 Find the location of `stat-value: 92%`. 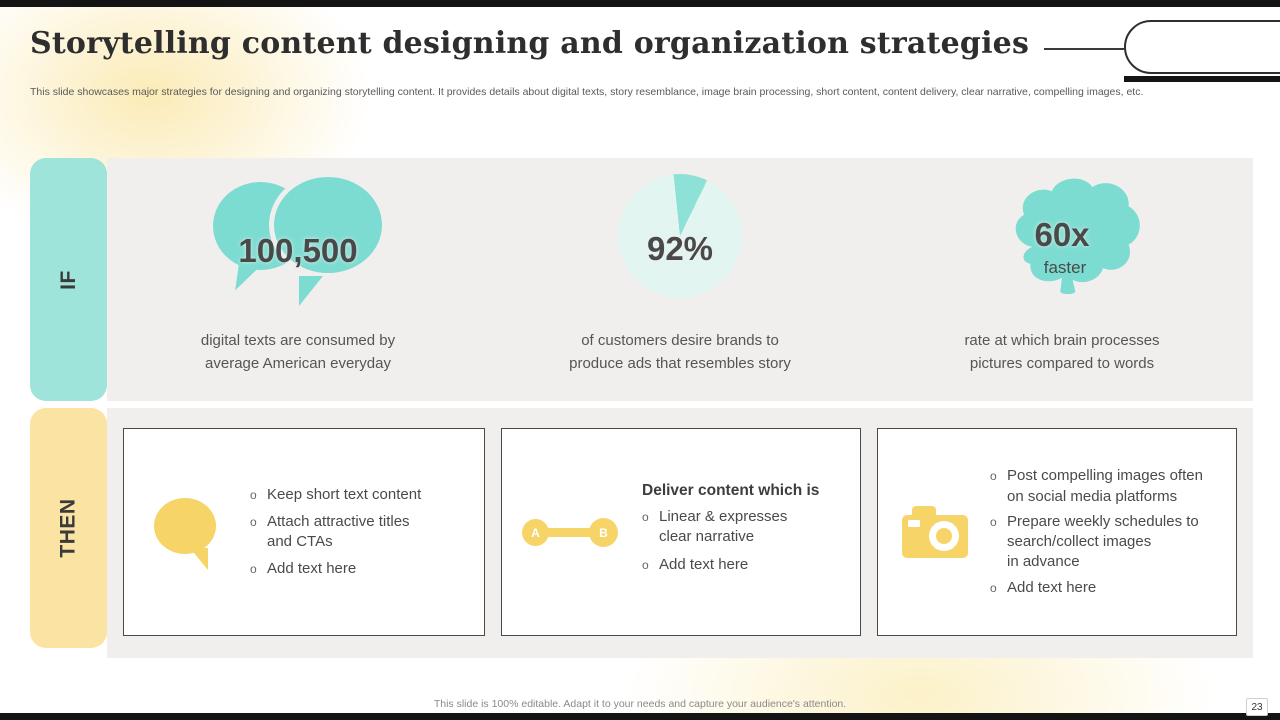

stat-value: 92% is located at coordinates (680, 248).